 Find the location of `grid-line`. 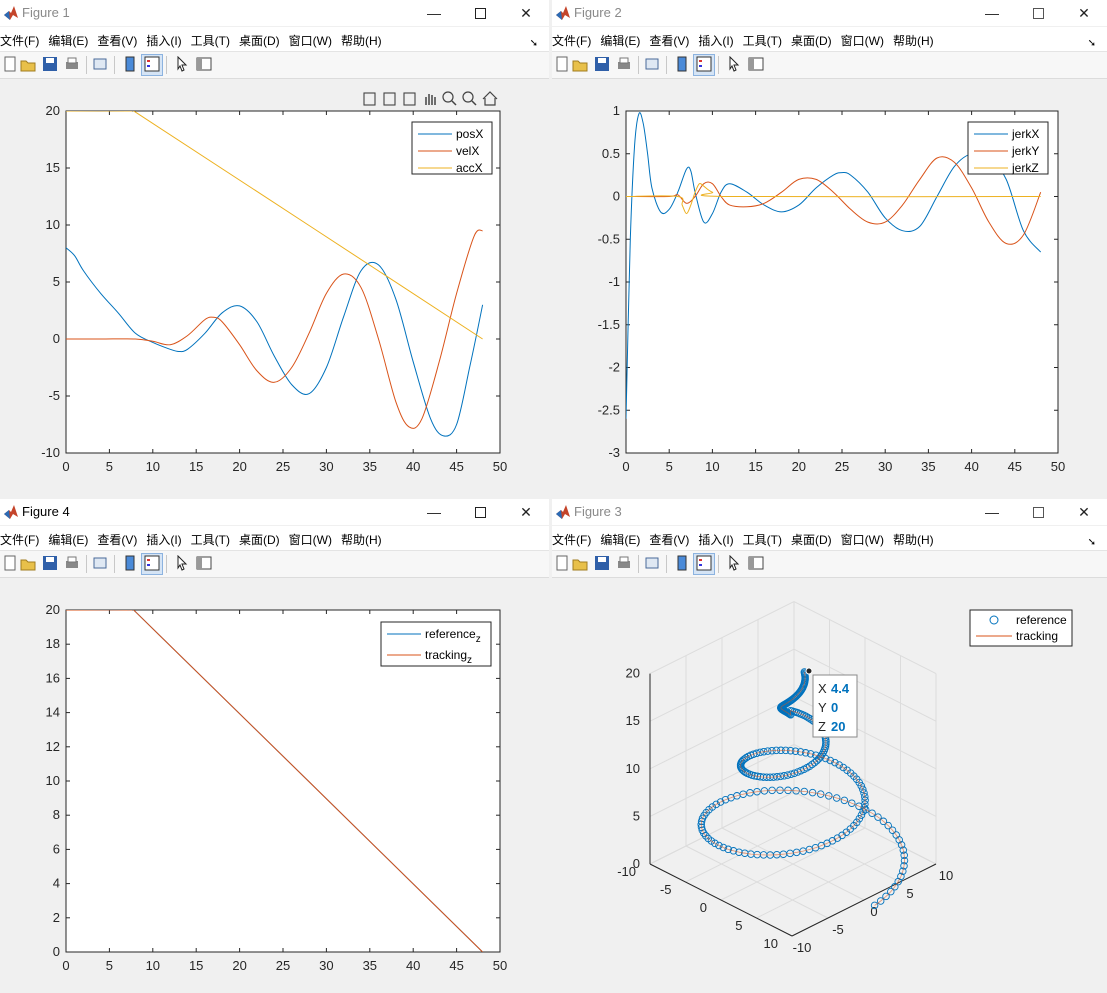

grid-line is located at coordinates (865, 685).